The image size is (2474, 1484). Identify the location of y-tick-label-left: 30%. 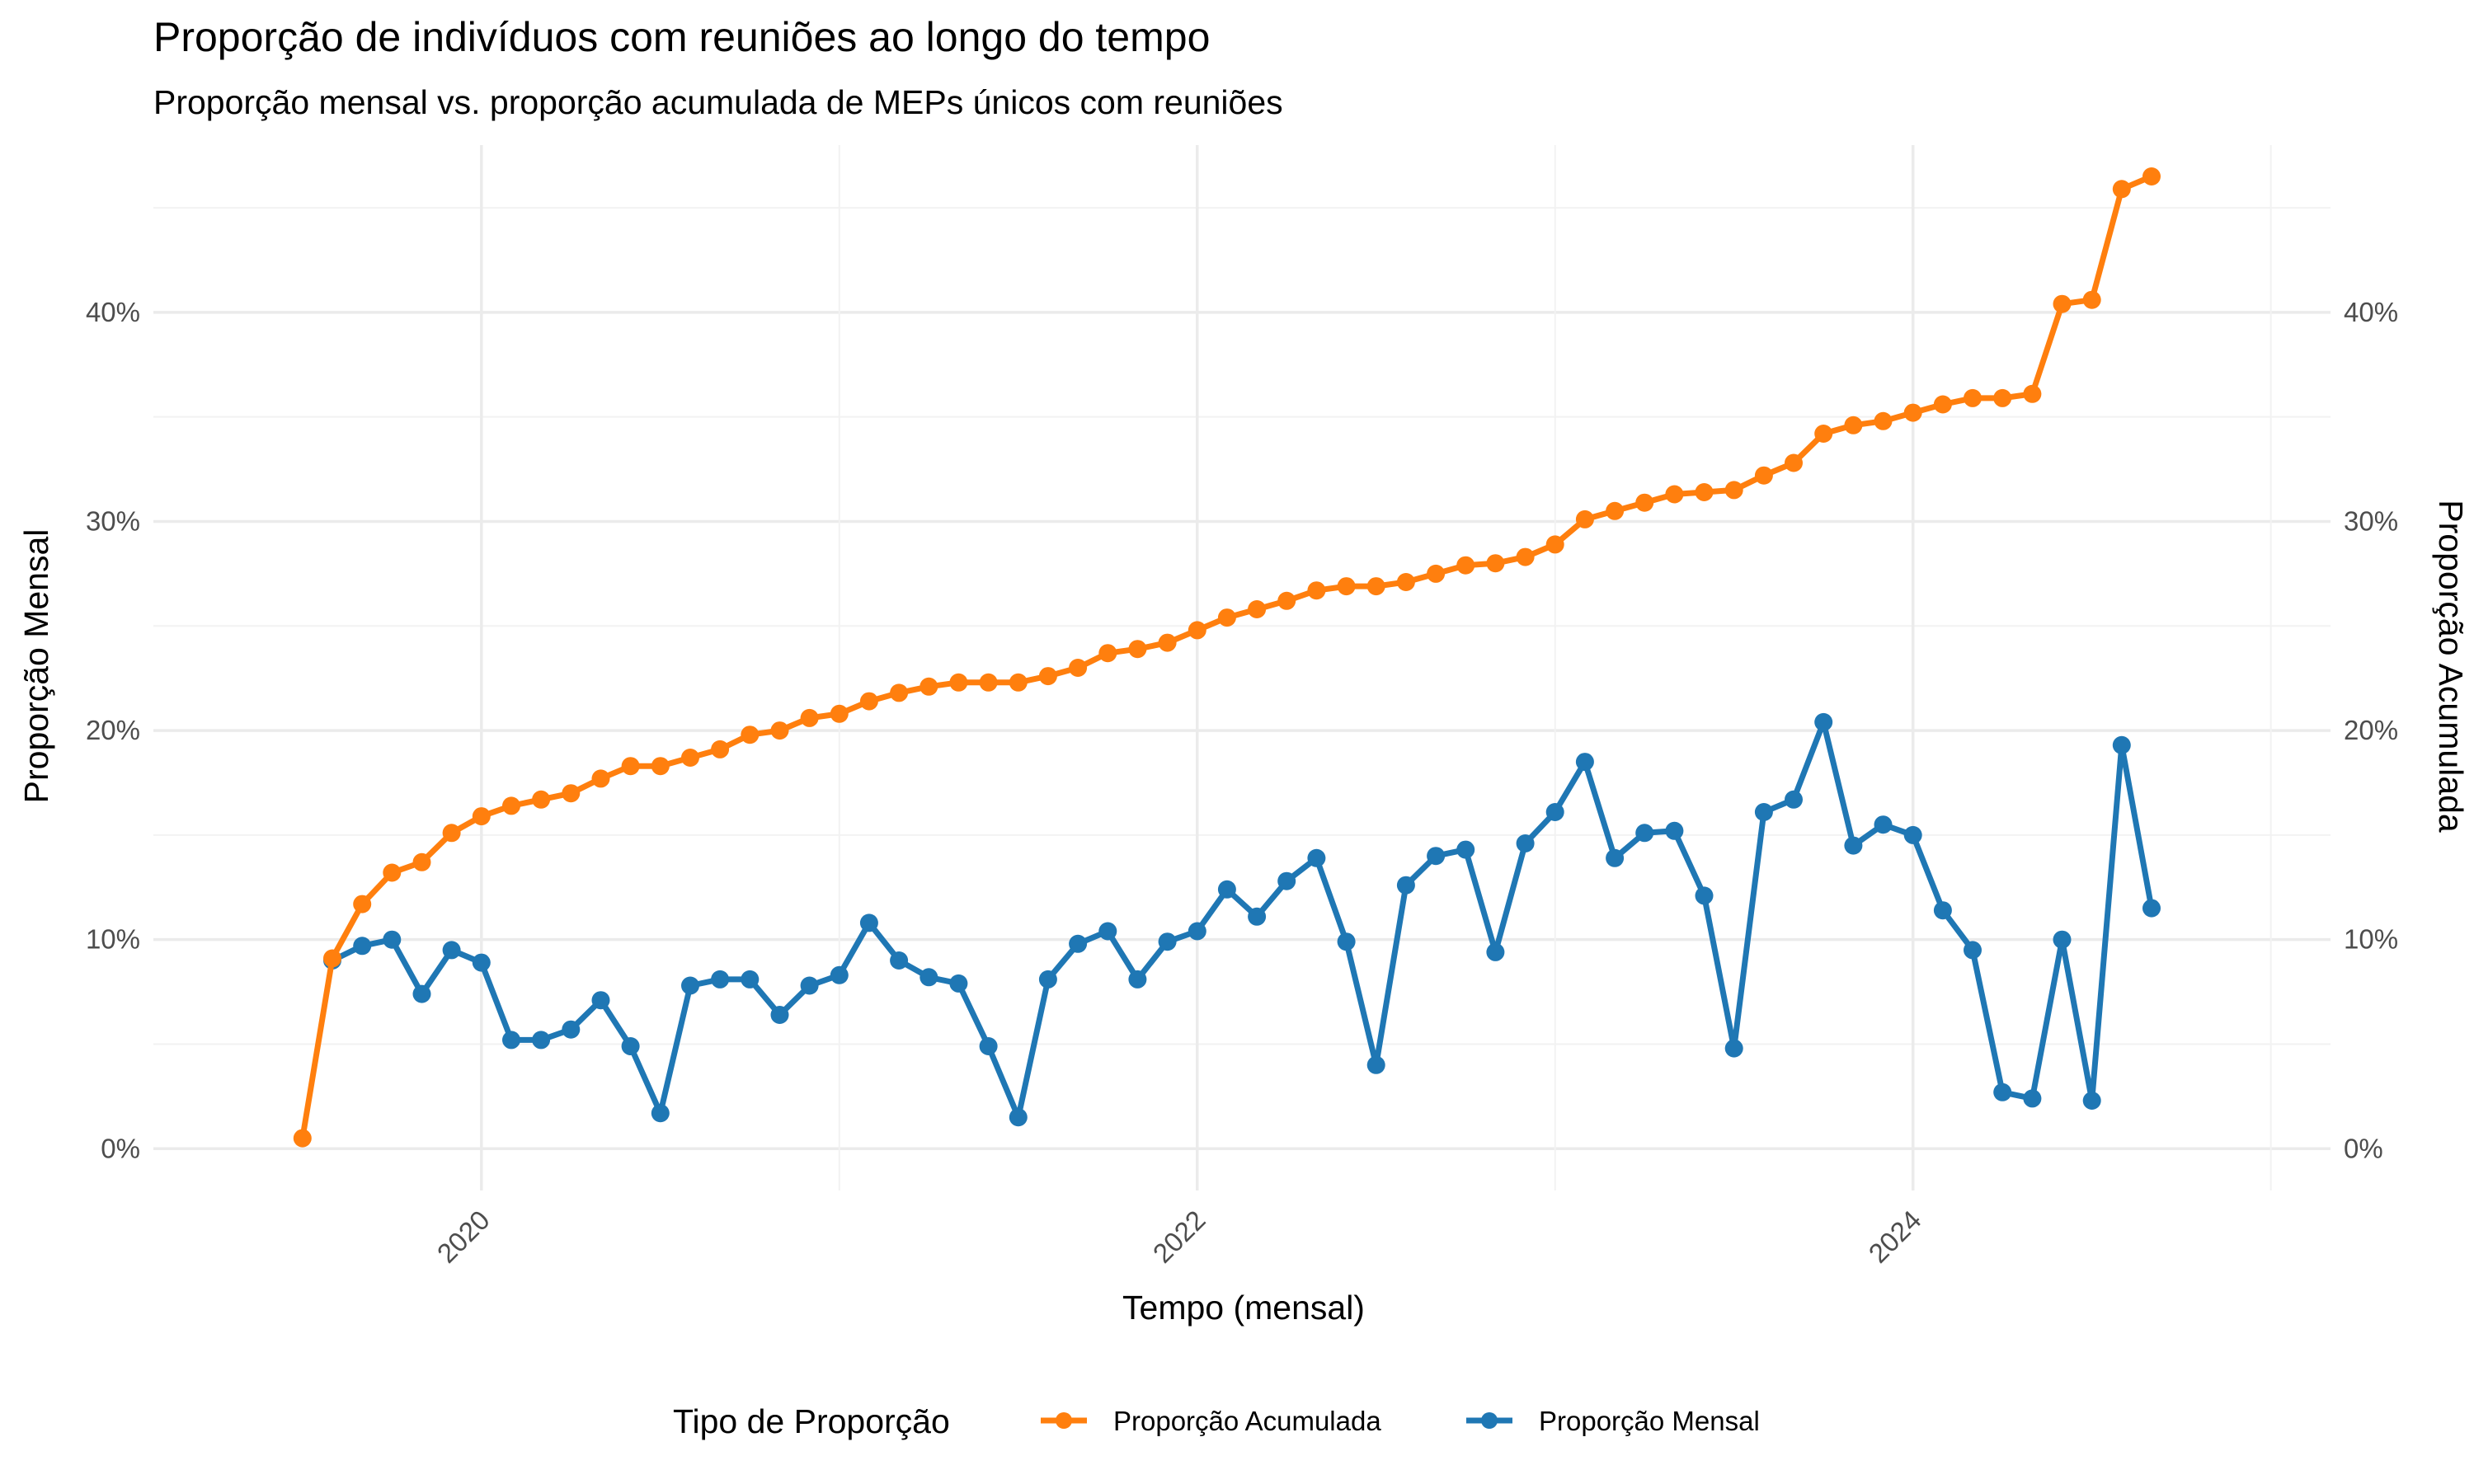
(113, 520).